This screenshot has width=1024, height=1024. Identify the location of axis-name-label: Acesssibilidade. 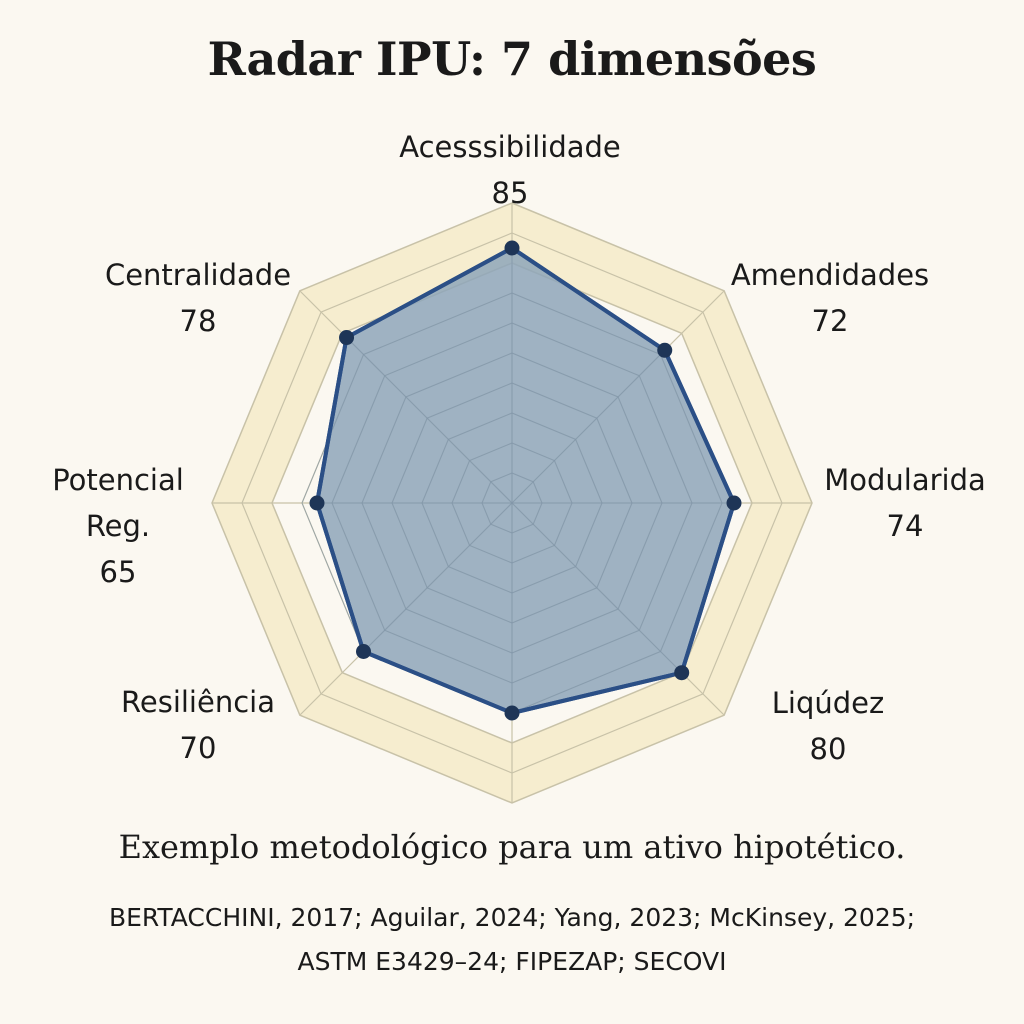
(510, 147).